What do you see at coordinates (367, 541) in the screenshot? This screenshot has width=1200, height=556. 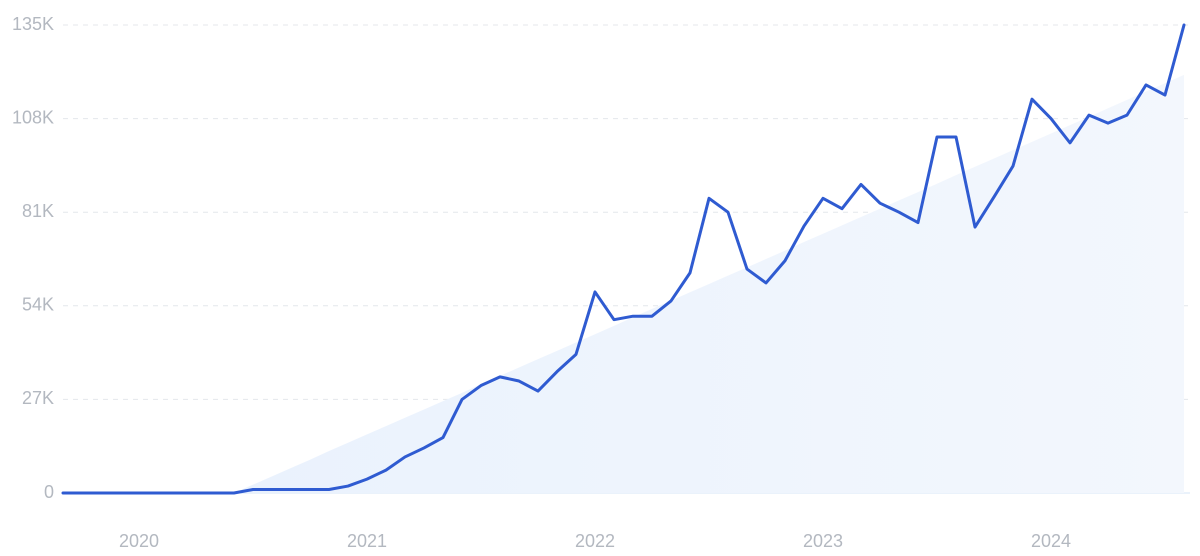 I see `x-tick-label: 2021` at bounding box center [367, 541].